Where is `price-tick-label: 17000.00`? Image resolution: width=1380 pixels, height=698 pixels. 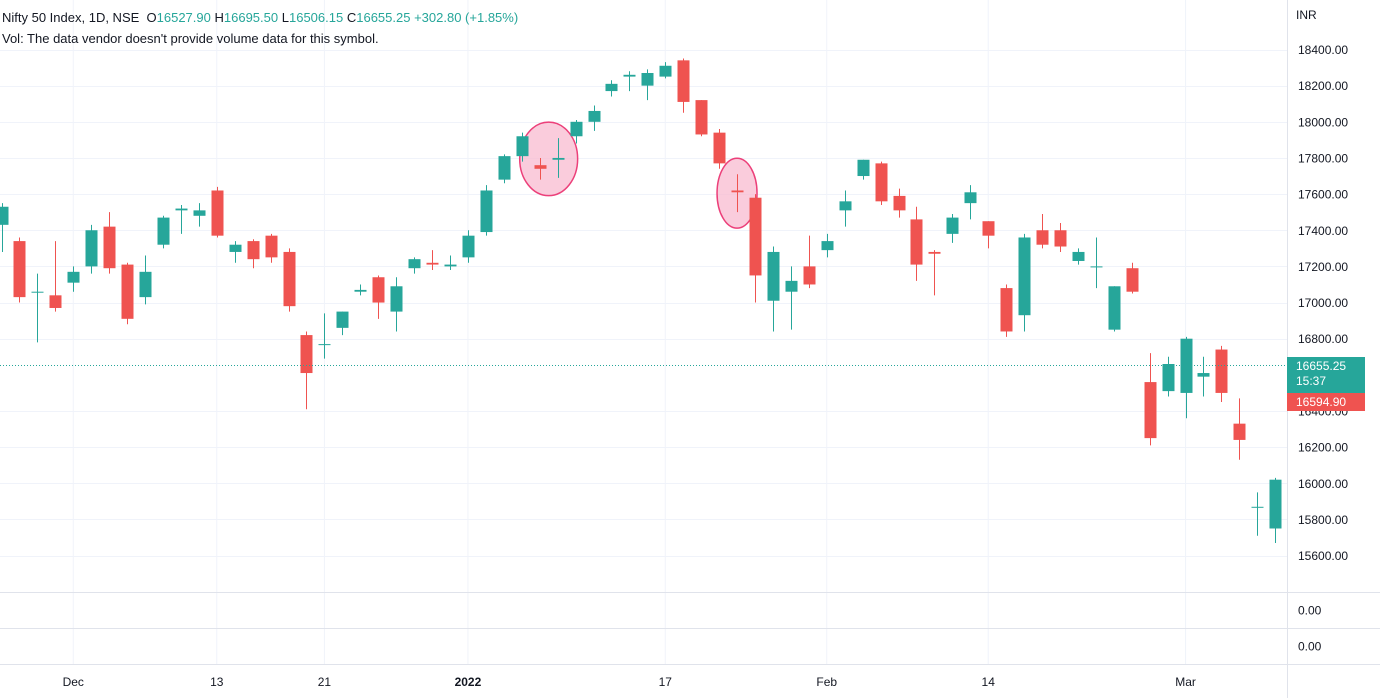 price-tick-label: 17000.00 is located at coordinates (1323, 303).